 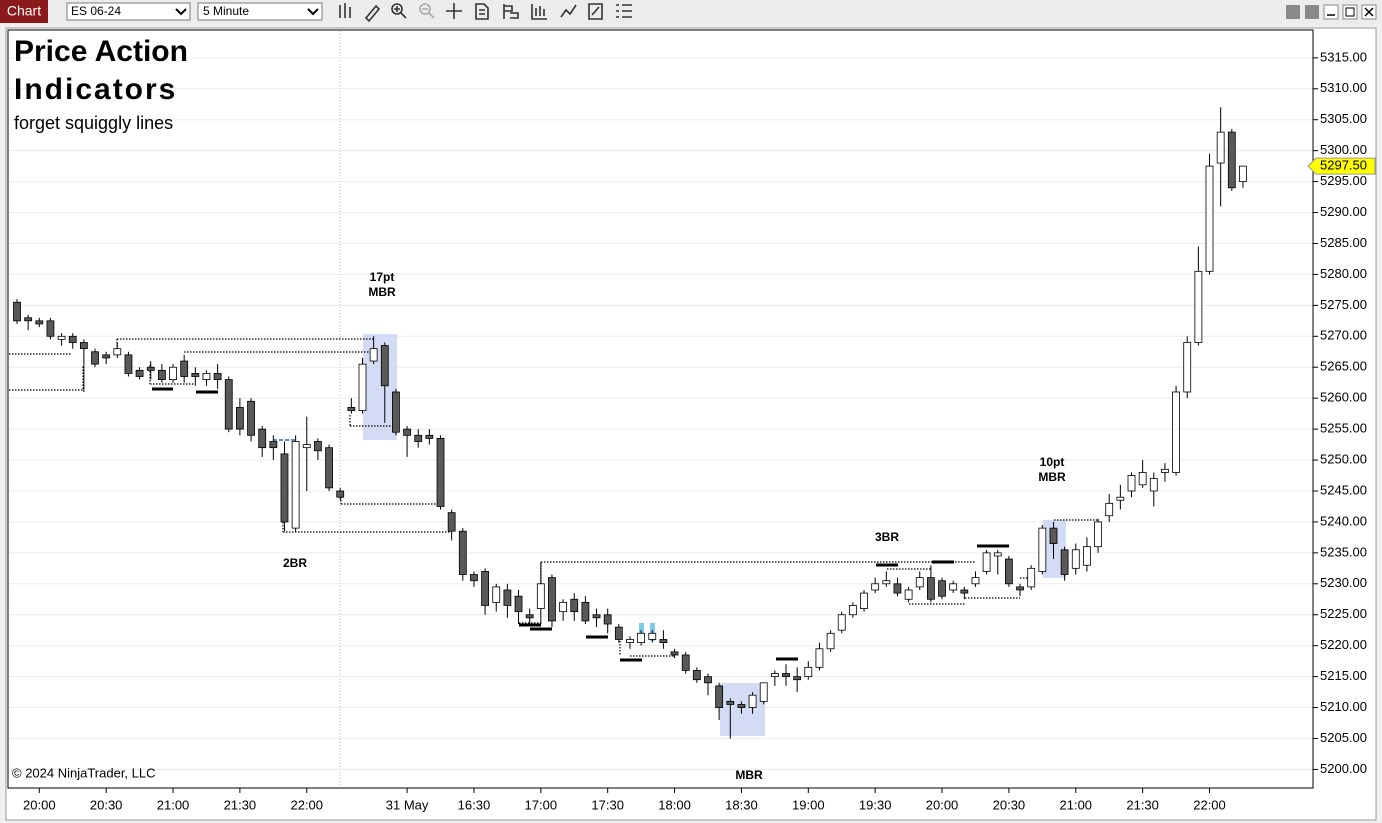 I want to click on last-price-label: 5297.50, so click(x=1343, y=165).